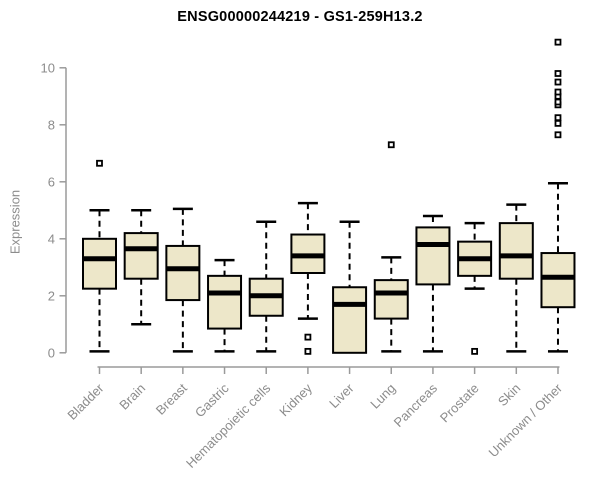 Image resolution: width=600 pixels, height=500 pixels. Describe the element at coordinates (51, 124) in the screenshot. I see `y-axis-tick-label: 8` at that location.